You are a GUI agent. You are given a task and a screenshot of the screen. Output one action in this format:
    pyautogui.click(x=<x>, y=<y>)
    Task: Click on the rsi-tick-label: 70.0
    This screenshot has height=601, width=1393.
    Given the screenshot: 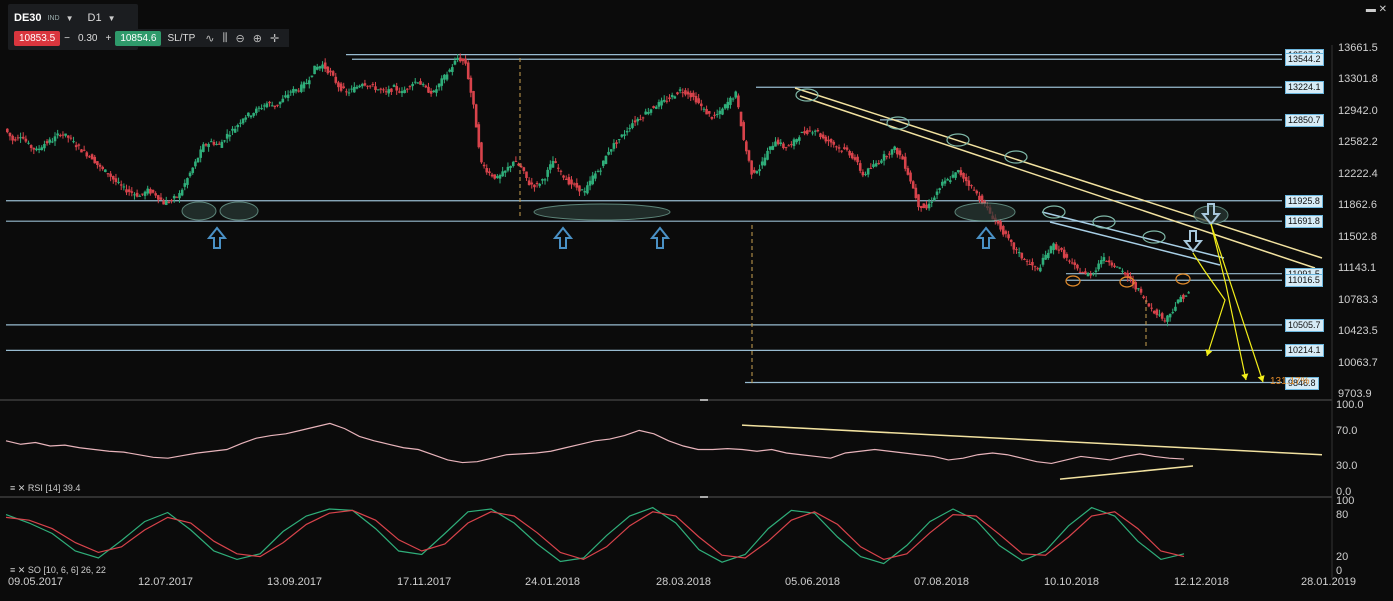 What is the action you would take?
    pyautogui.click(x=1347, y=431)
    